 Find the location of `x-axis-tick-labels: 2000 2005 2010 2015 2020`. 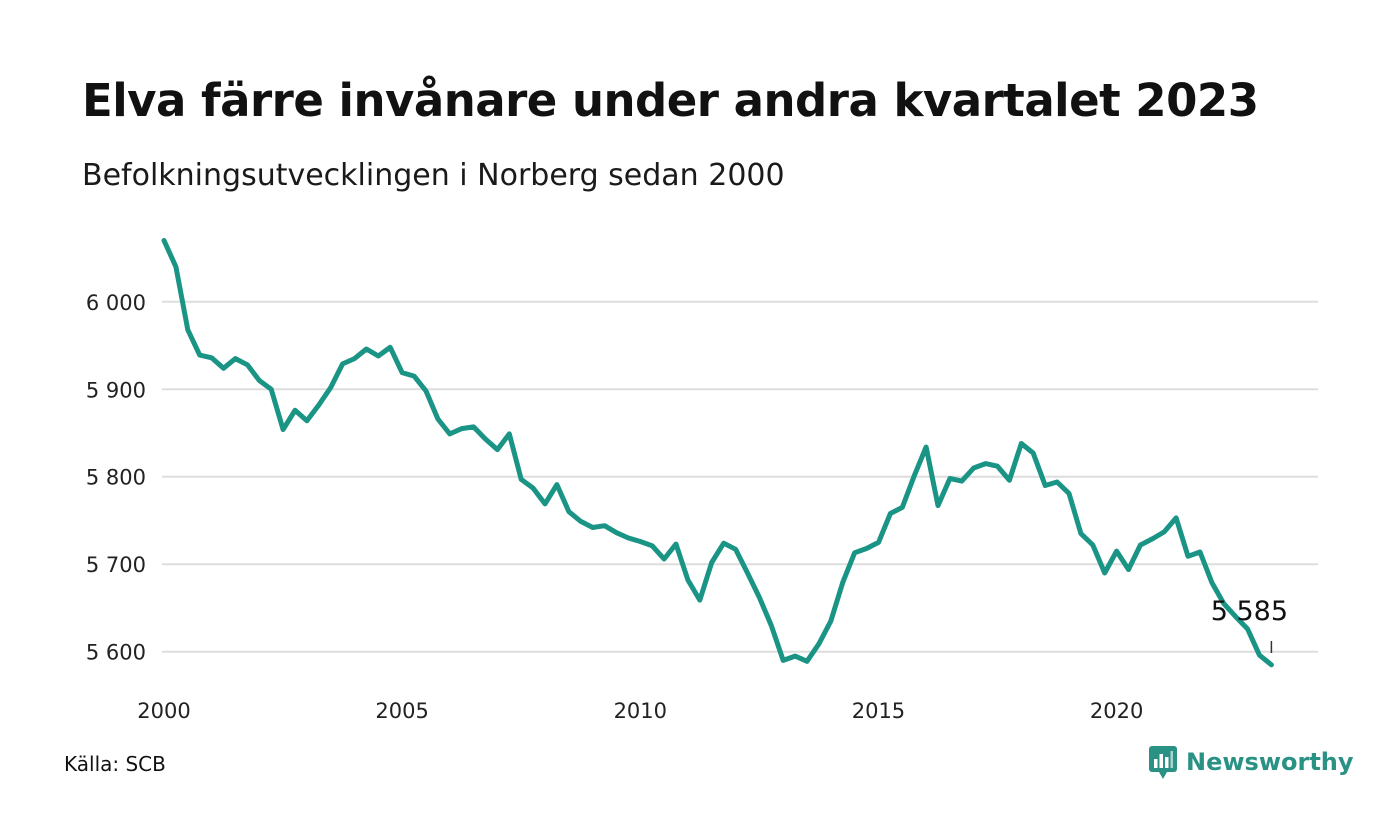

x-axis-tick-labels: 2000 2005 2010 2015 2020 is located at coordinates (640, 711).